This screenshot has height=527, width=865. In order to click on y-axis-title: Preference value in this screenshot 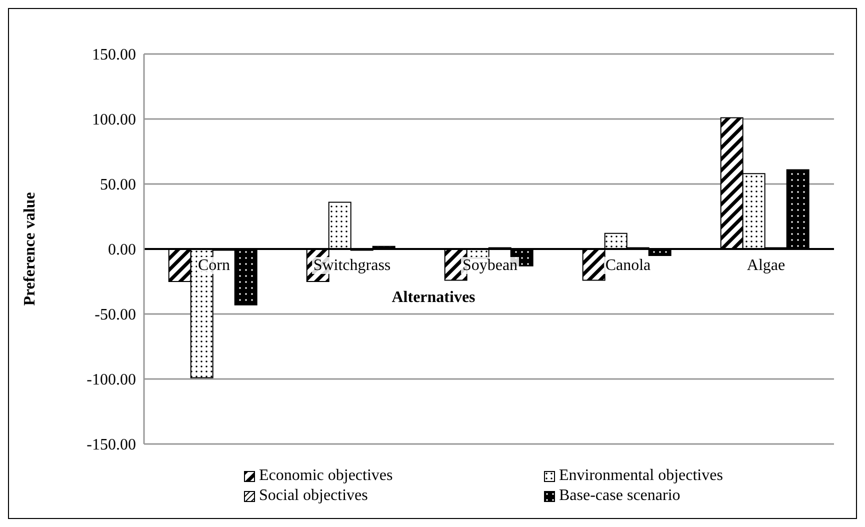, I will do `click(30, 249)`.